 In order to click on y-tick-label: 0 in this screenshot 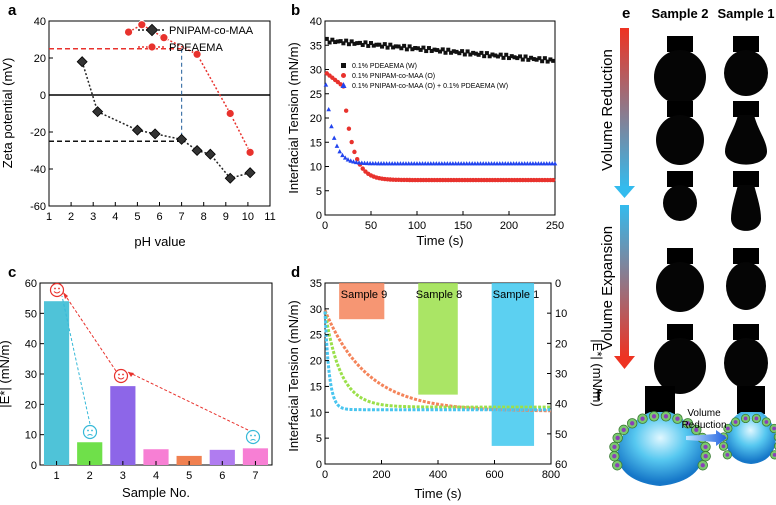, I will do `click(43, 96)`.